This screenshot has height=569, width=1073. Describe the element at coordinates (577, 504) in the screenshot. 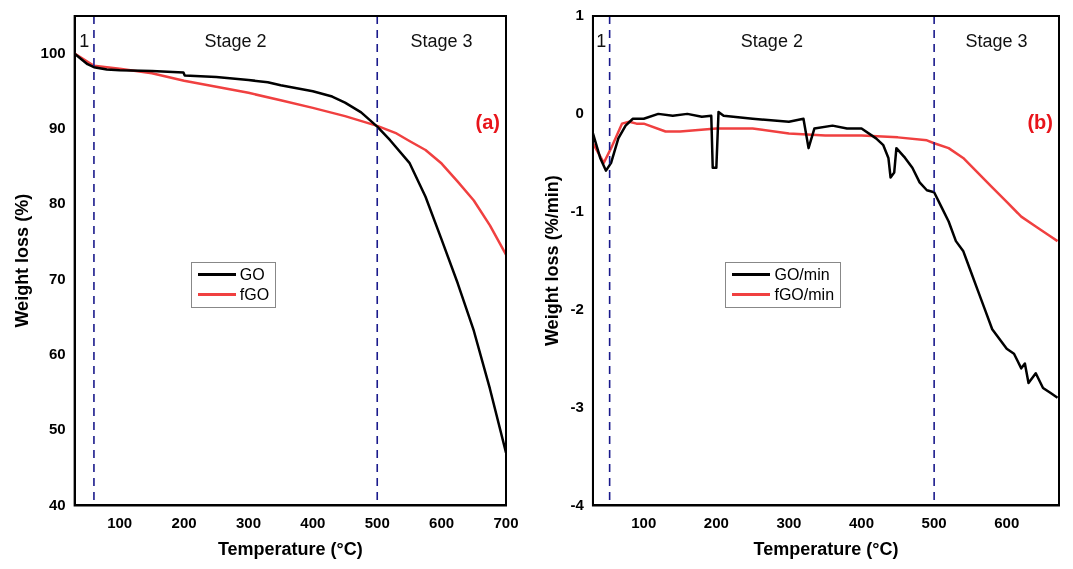

I see `y-tick-label: -4` at that location.